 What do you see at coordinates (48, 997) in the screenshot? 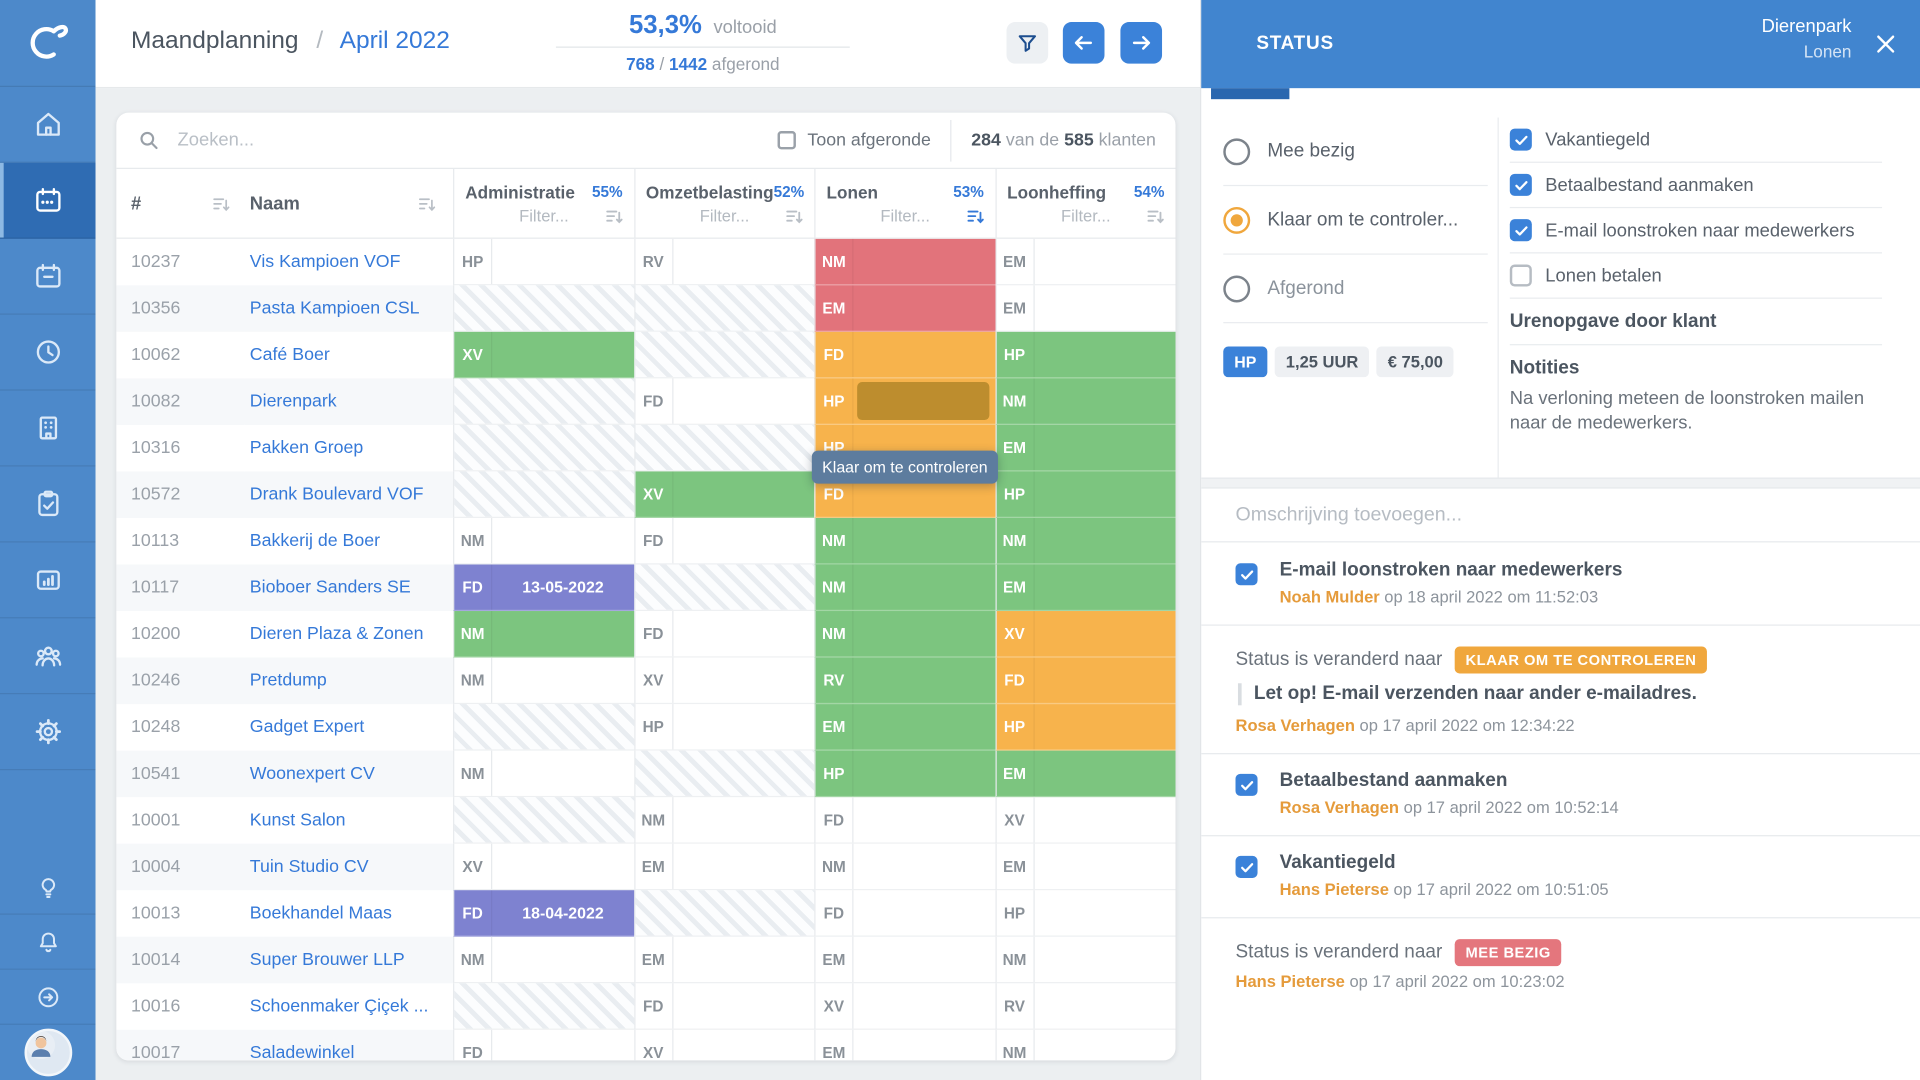
I see `sidebar-item-logout` at bounding box center [48, 997].